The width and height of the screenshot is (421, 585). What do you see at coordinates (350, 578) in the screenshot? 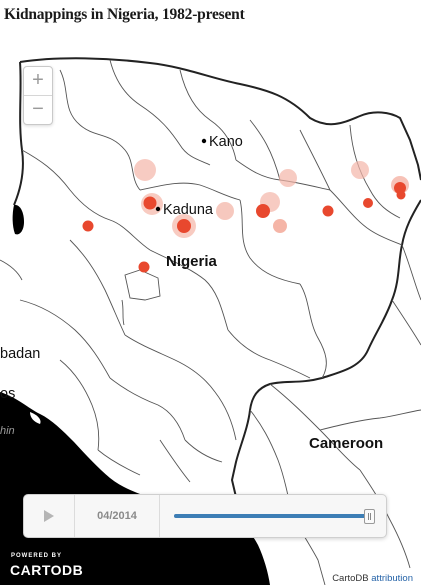
I see `attribution-text: CartoDB` at bounding box center [350, 578].